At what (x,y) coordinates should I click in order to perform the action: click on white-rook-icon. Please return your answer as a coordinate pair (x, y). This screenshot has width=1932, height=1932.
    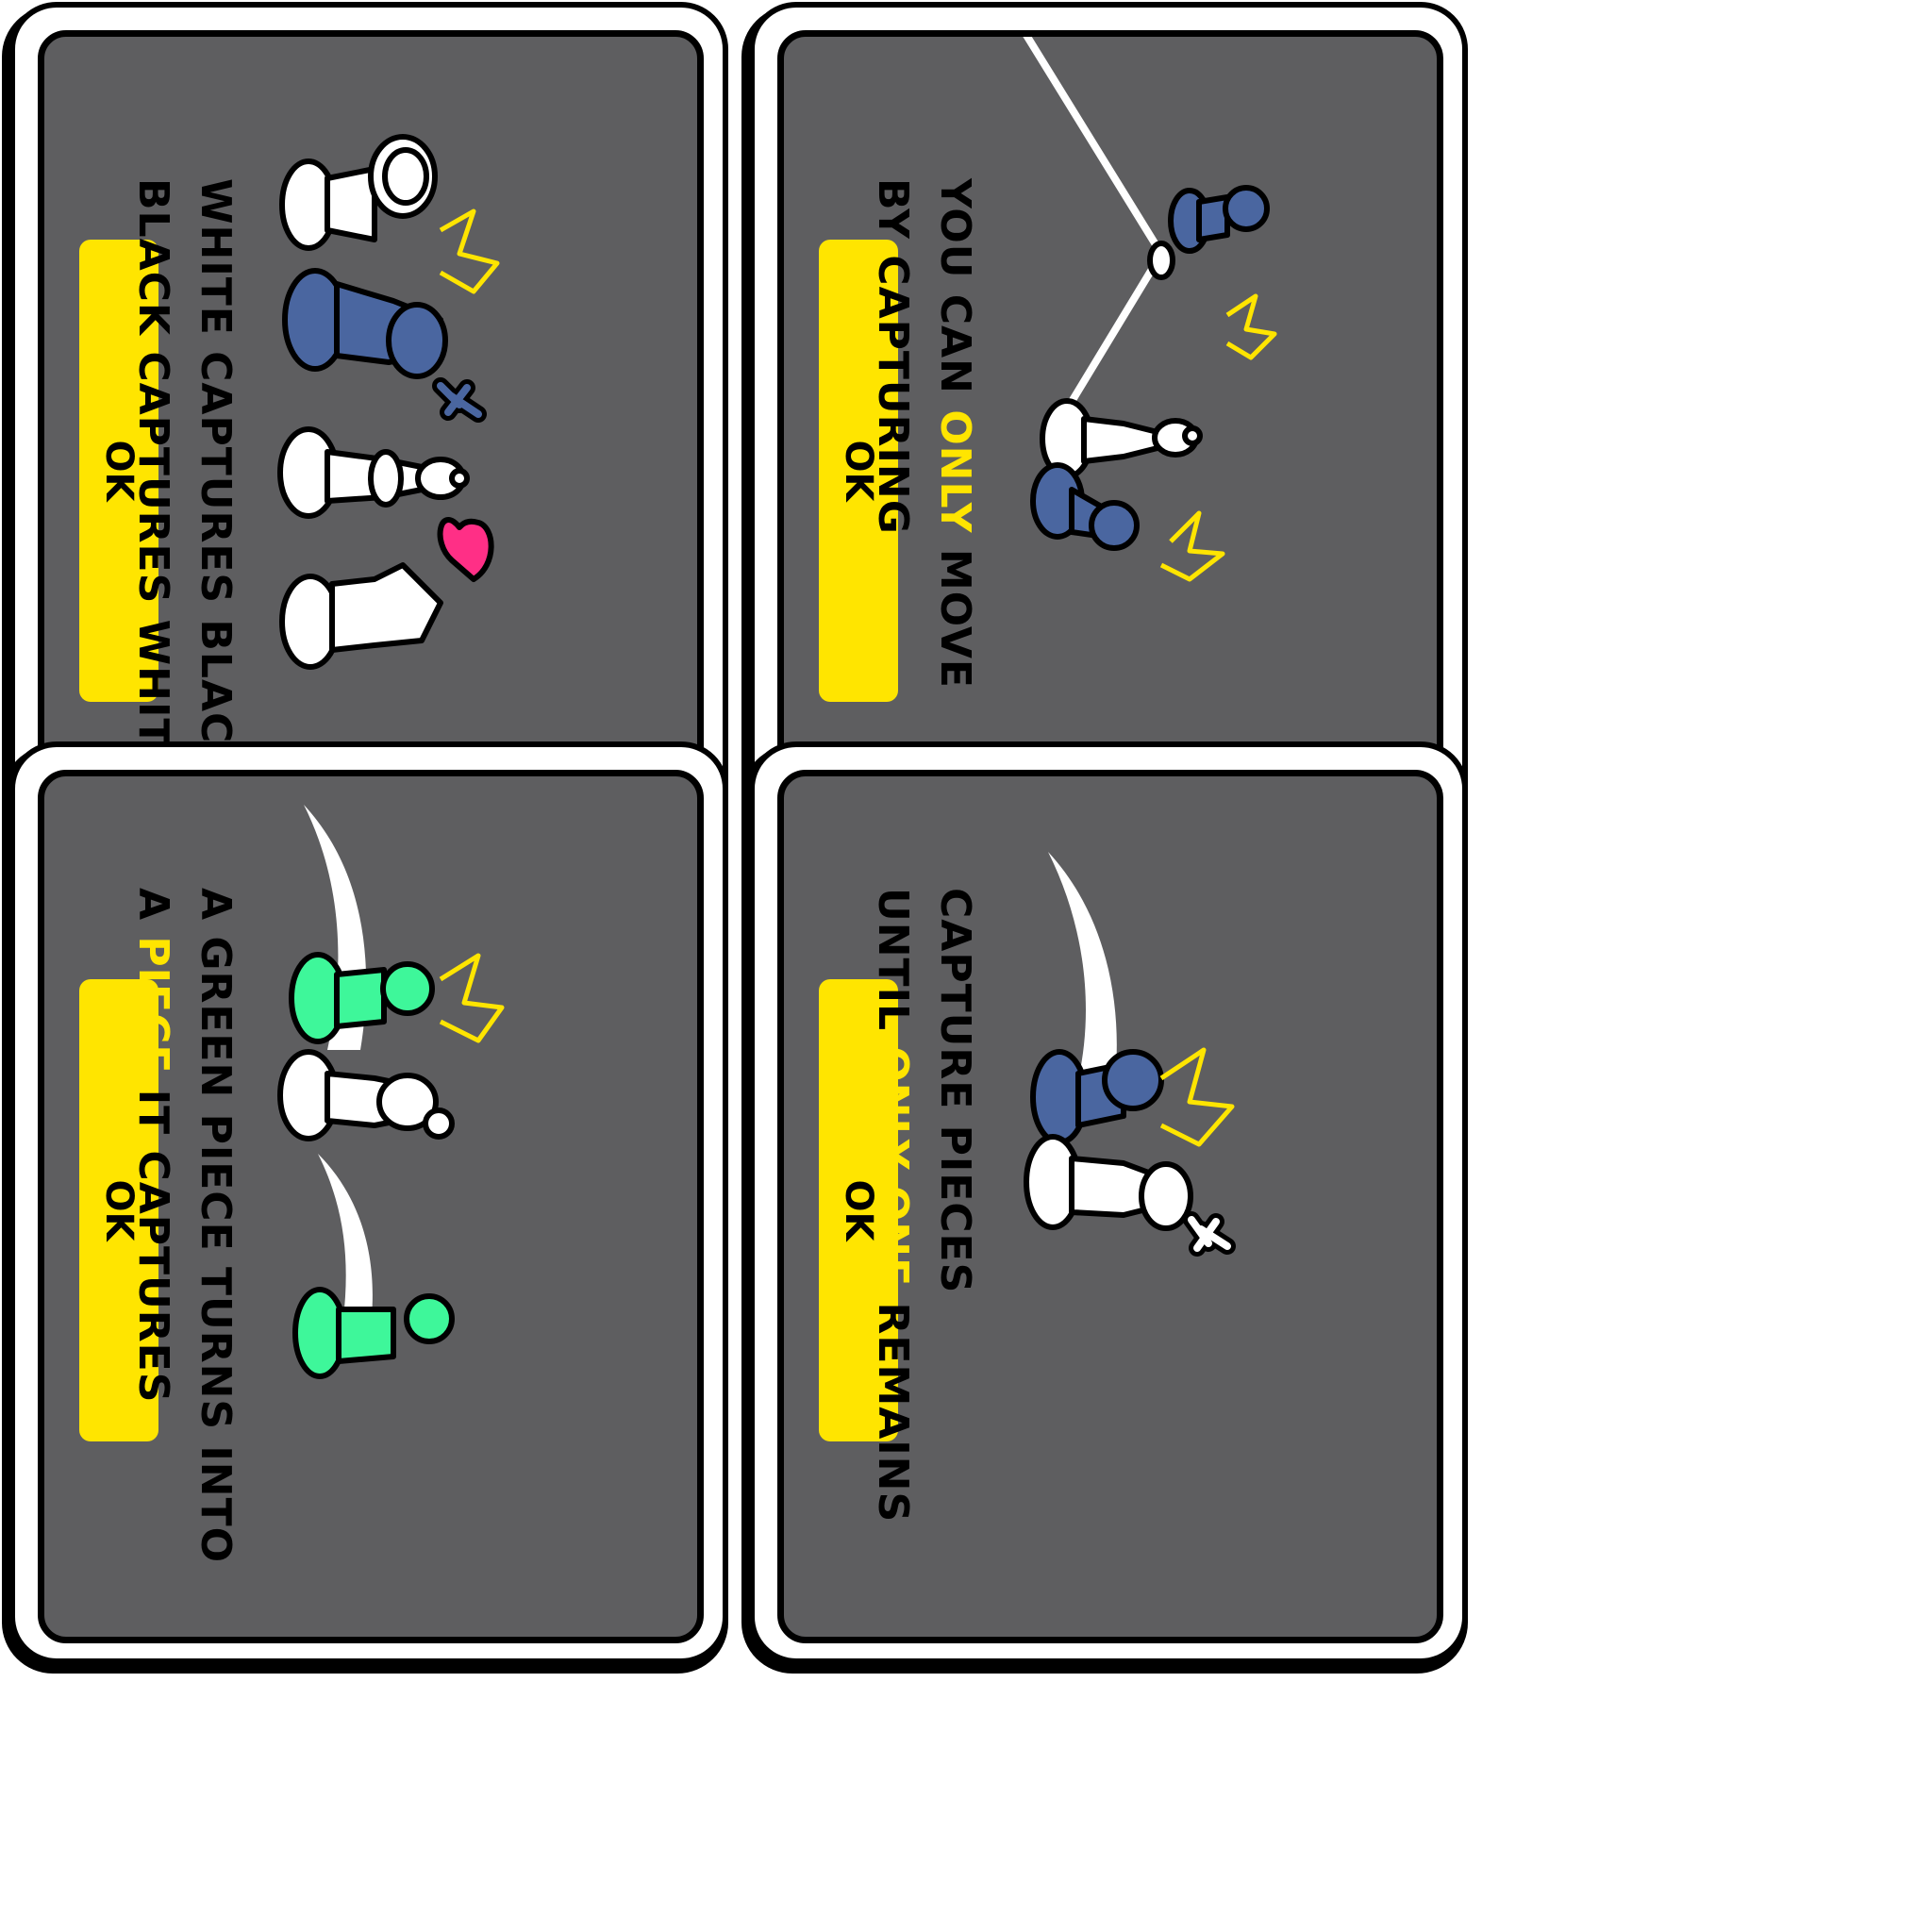
    Looking at the image, I should click on (358, 193).